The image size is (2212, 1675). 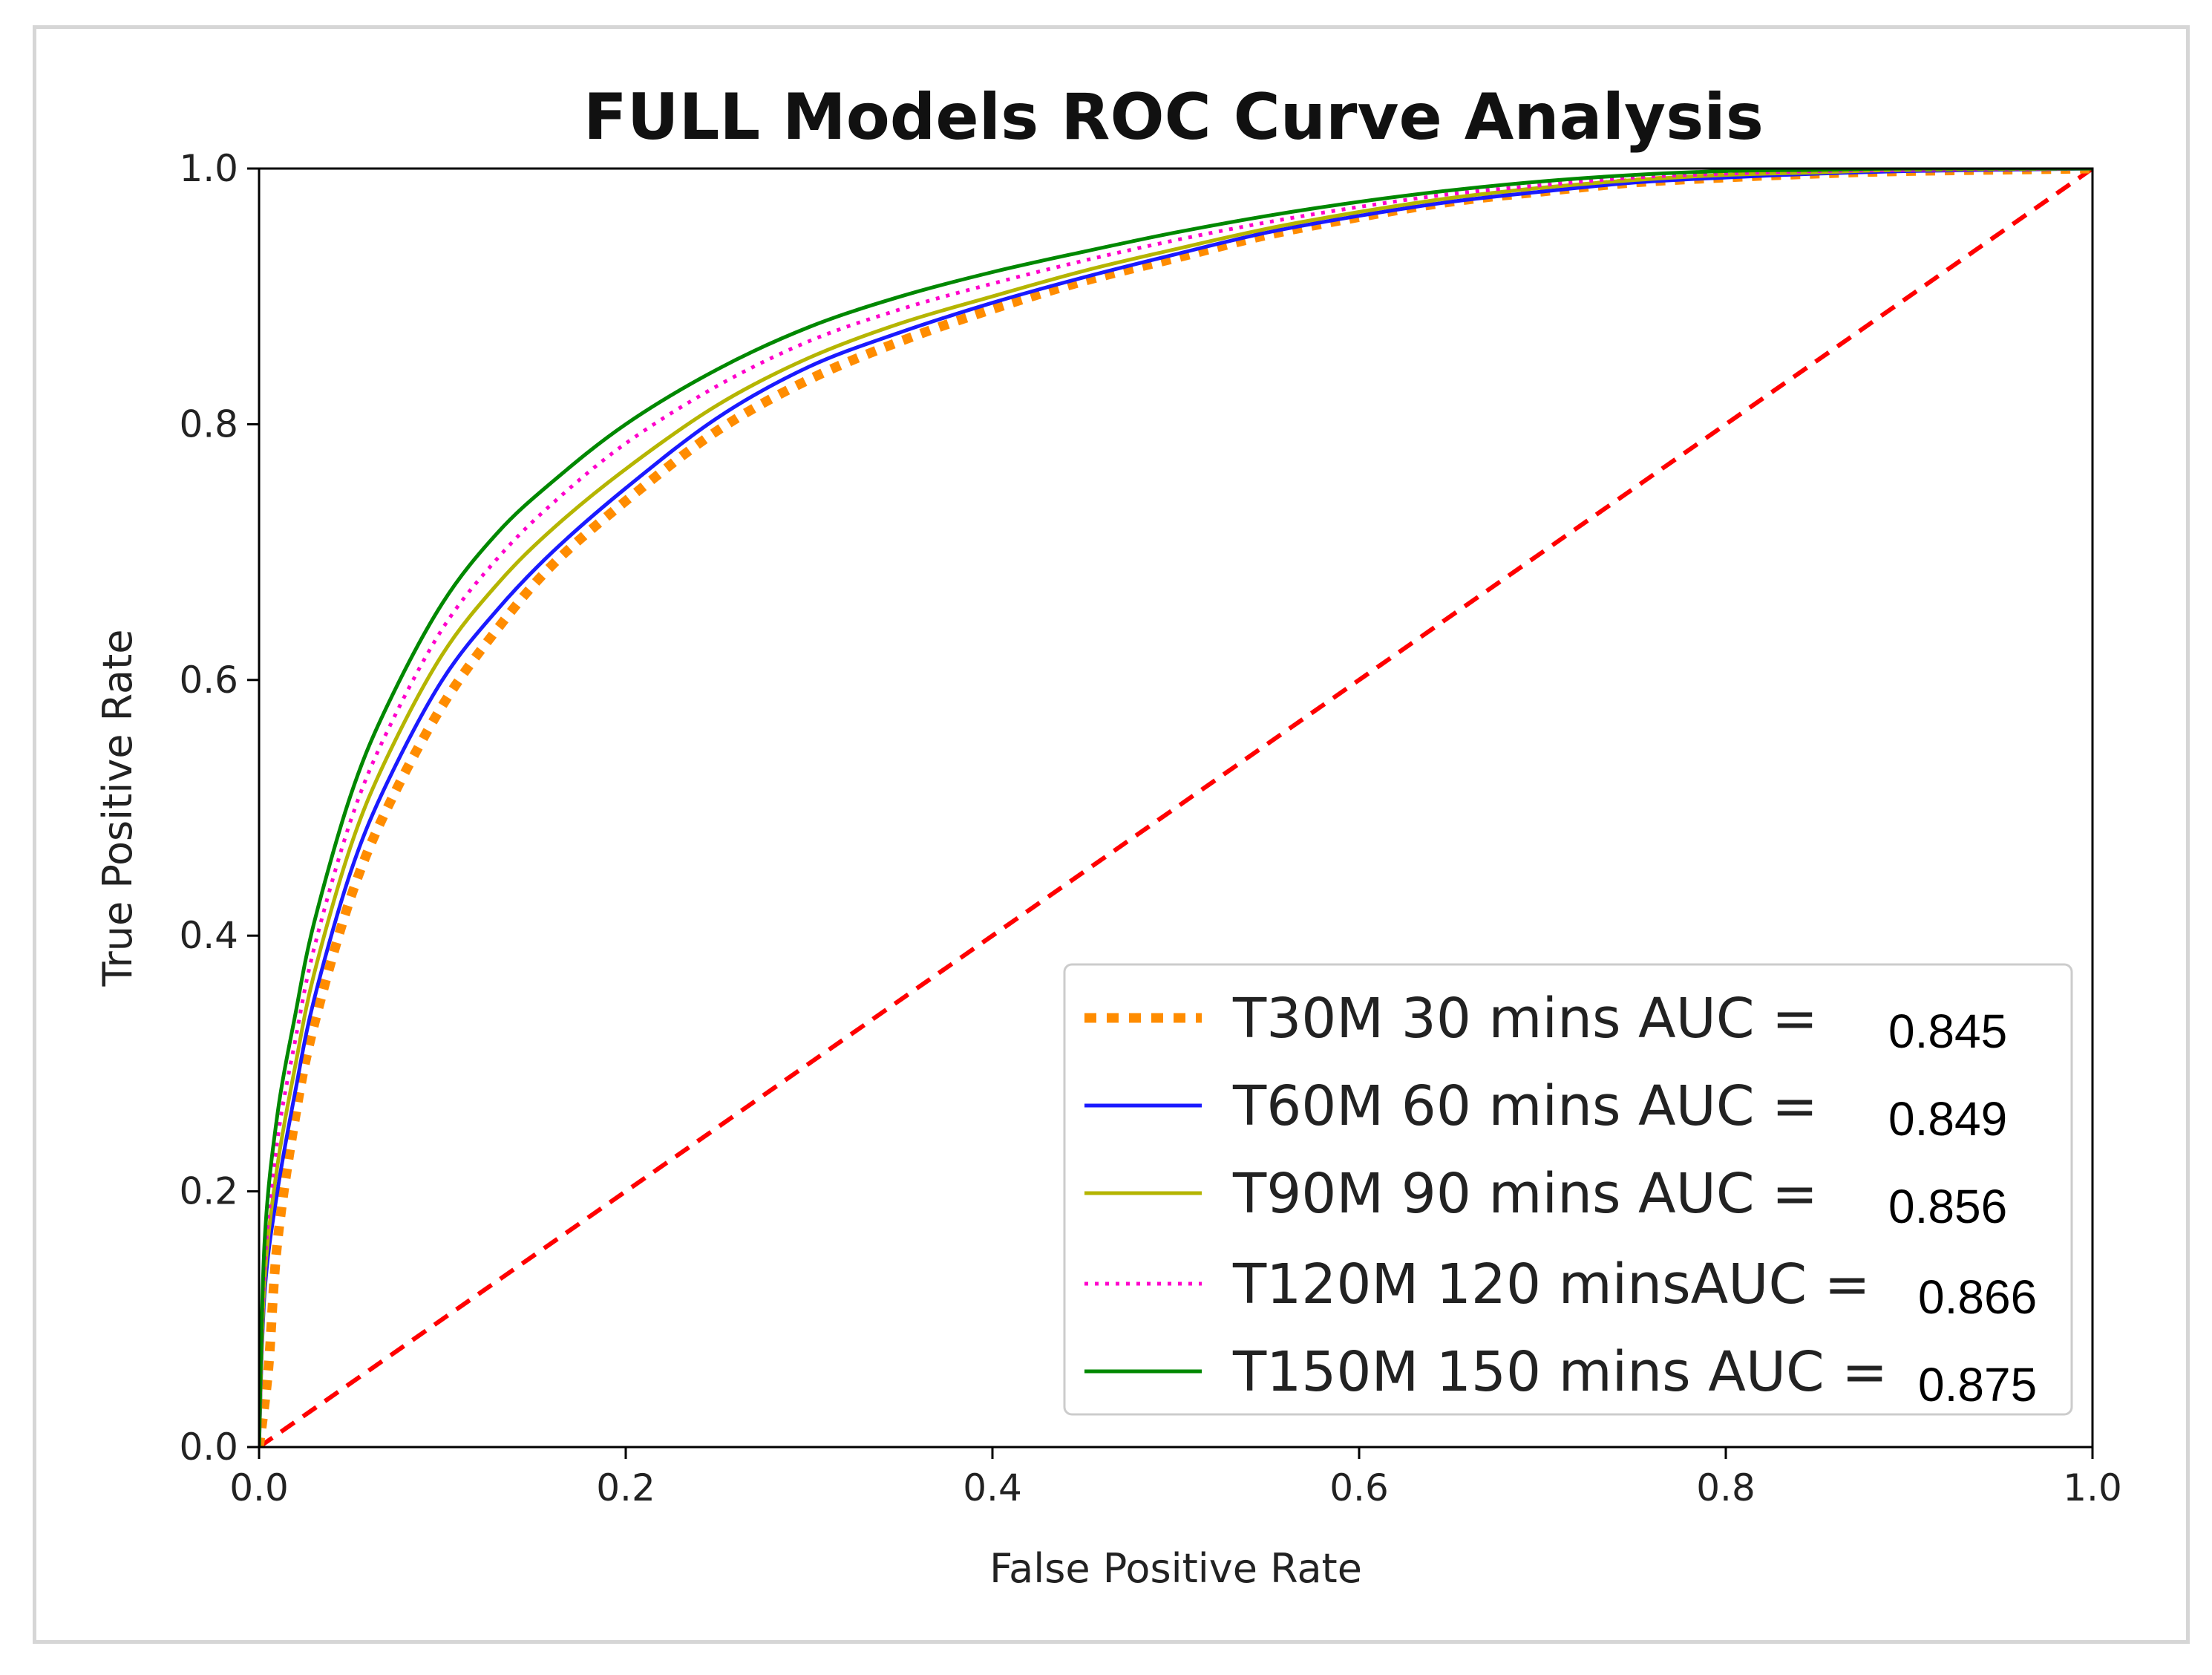 I want to click on y-tick-label: 0.6, so click(x=208, y=680).